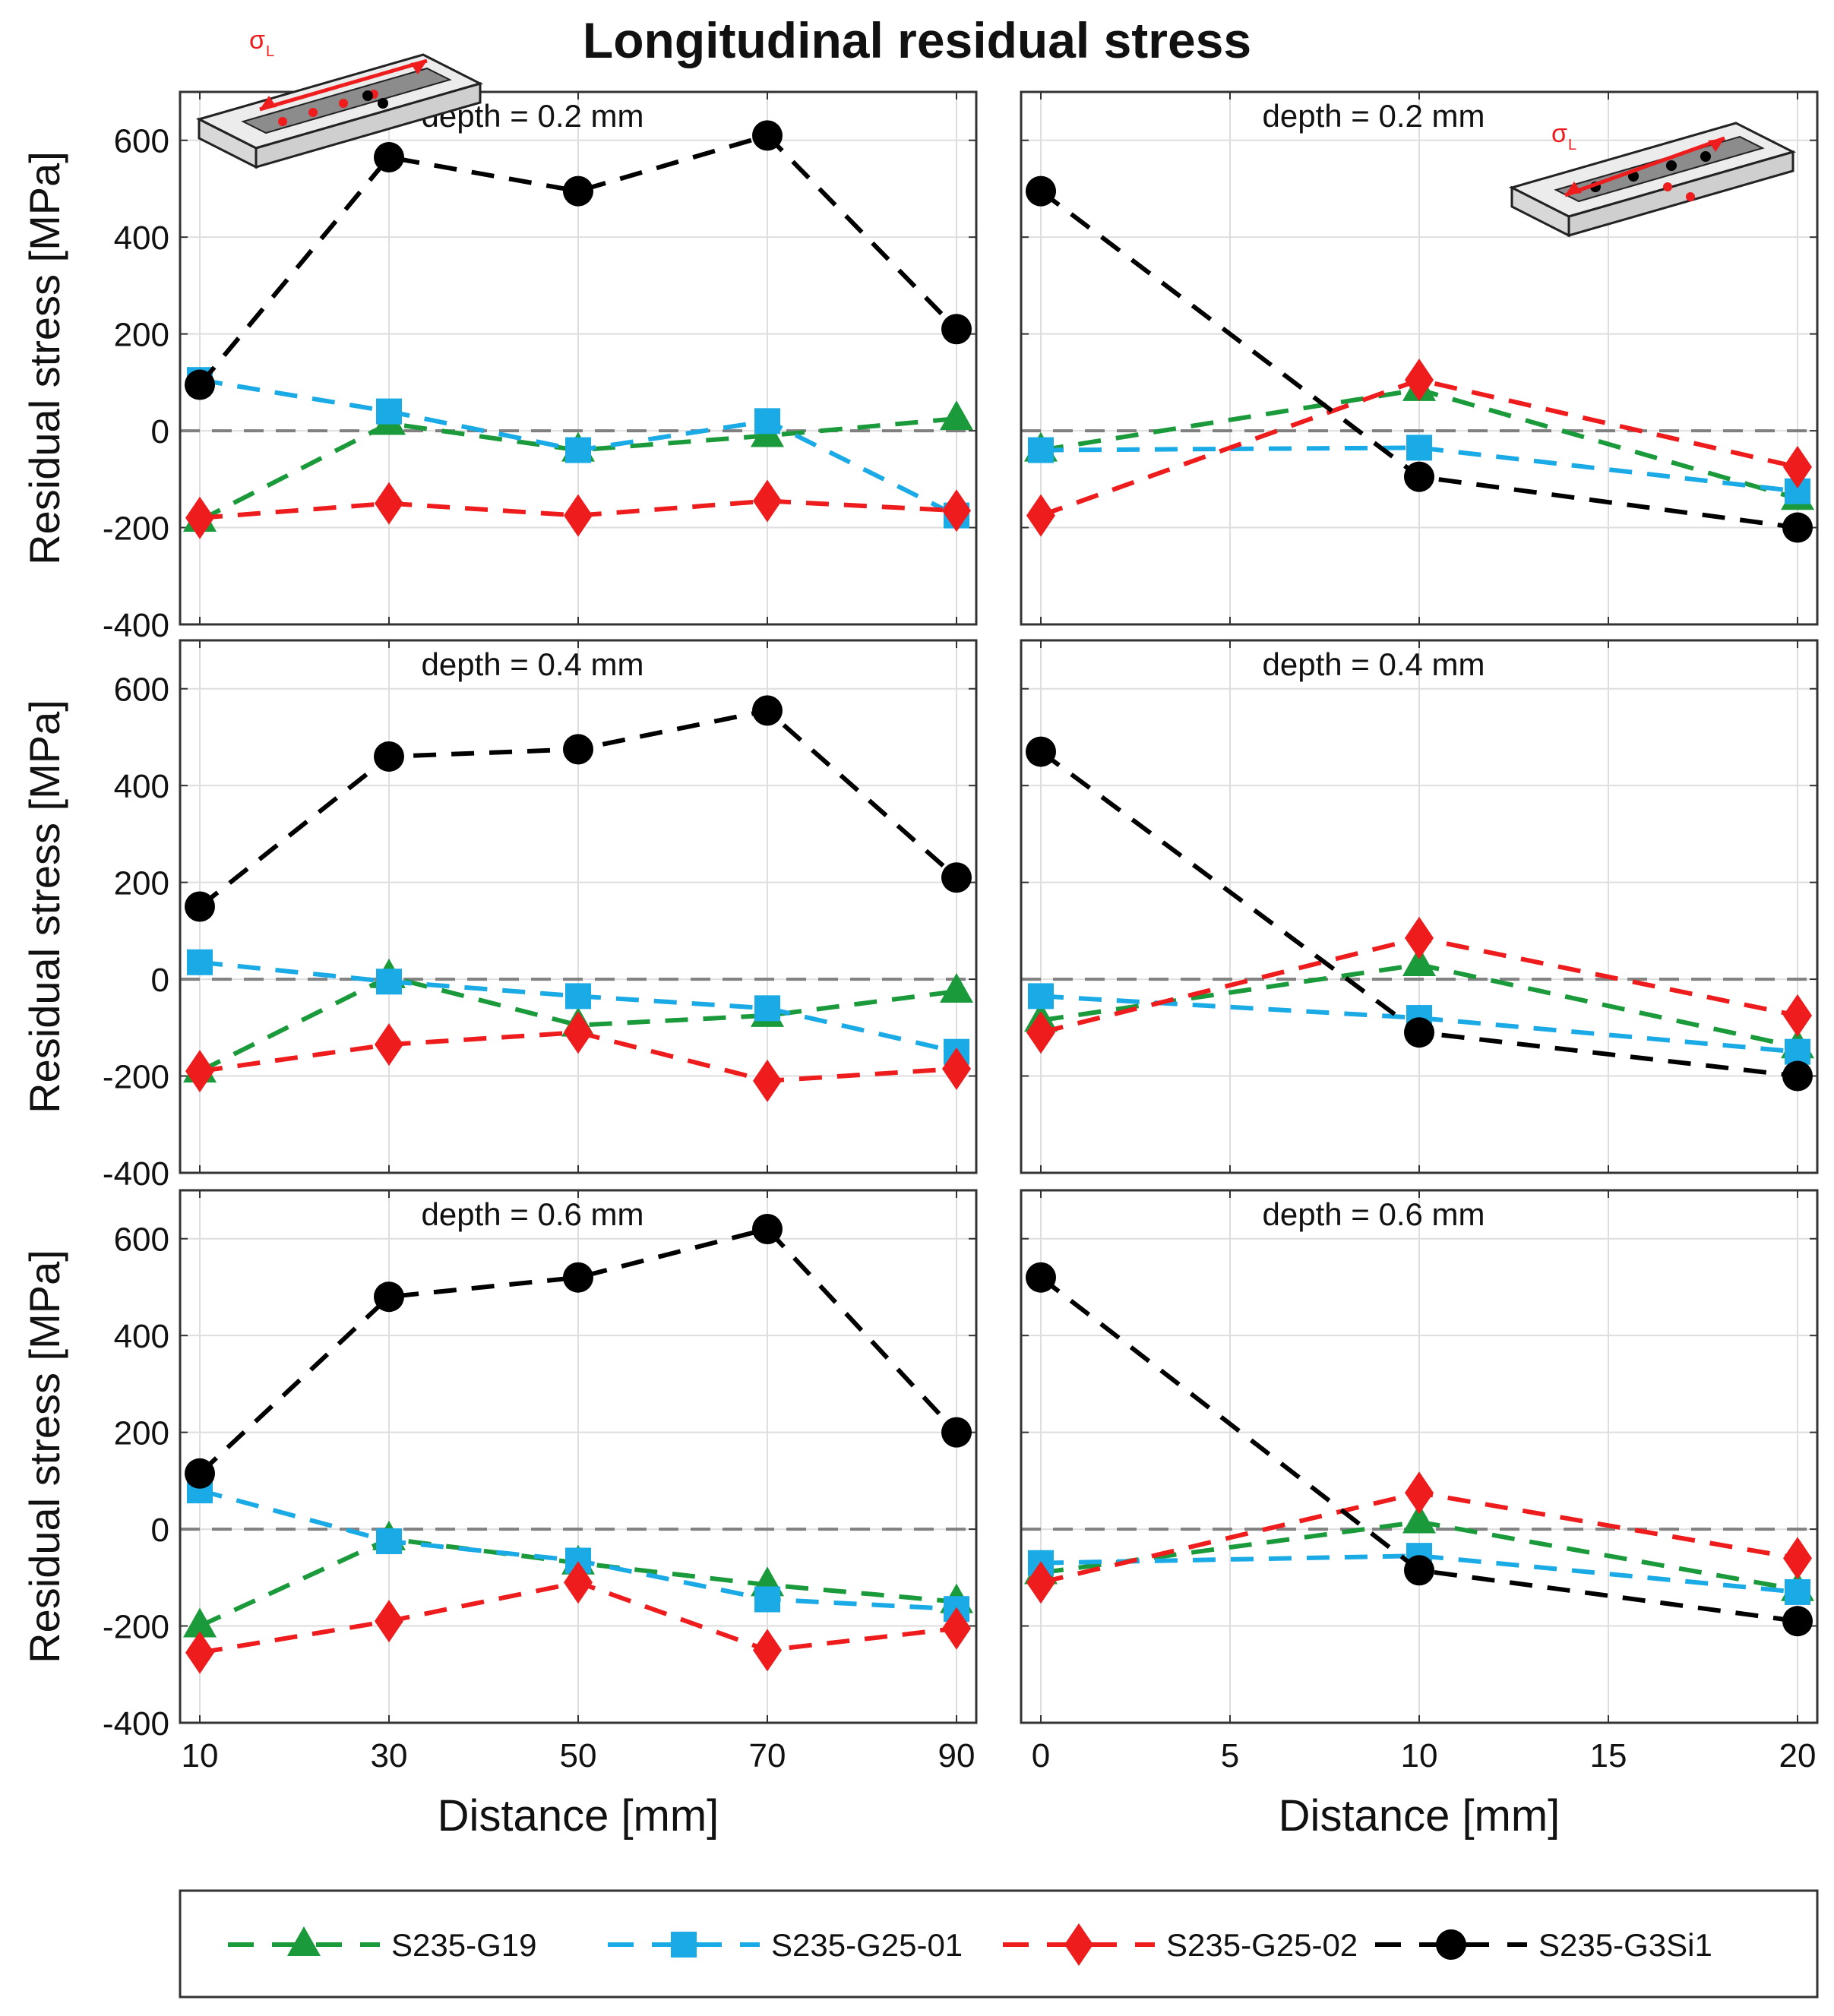  Describe the element at coordinates (1078, 1945) in the screenshot. I see `legend-marker` at that location.